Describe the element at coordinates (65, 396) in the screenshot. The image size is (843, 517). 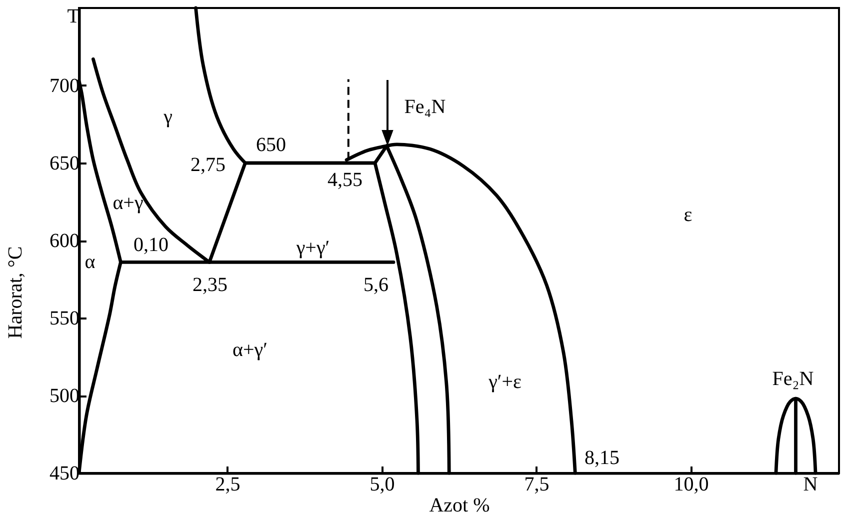
I see `y-tick-label: 500` at that location.